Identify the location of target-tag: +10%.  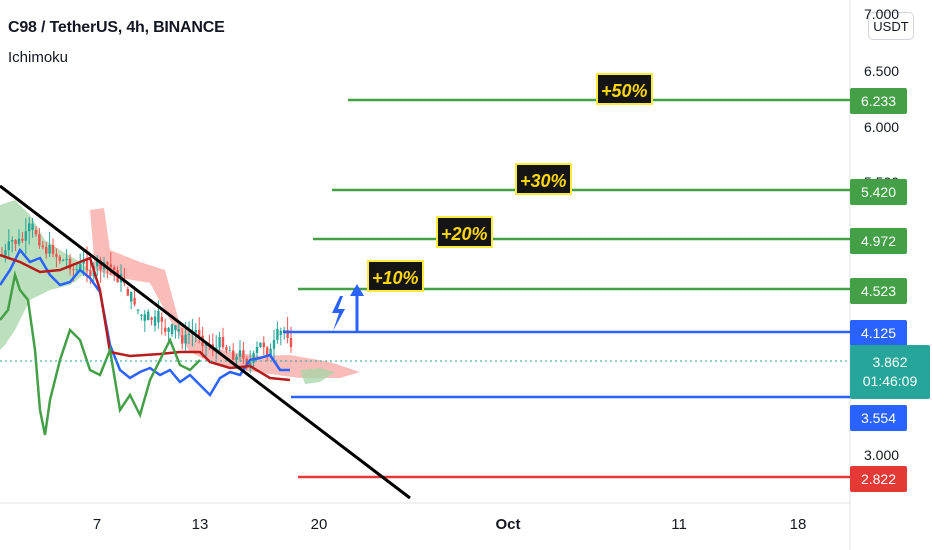
(395, 276).